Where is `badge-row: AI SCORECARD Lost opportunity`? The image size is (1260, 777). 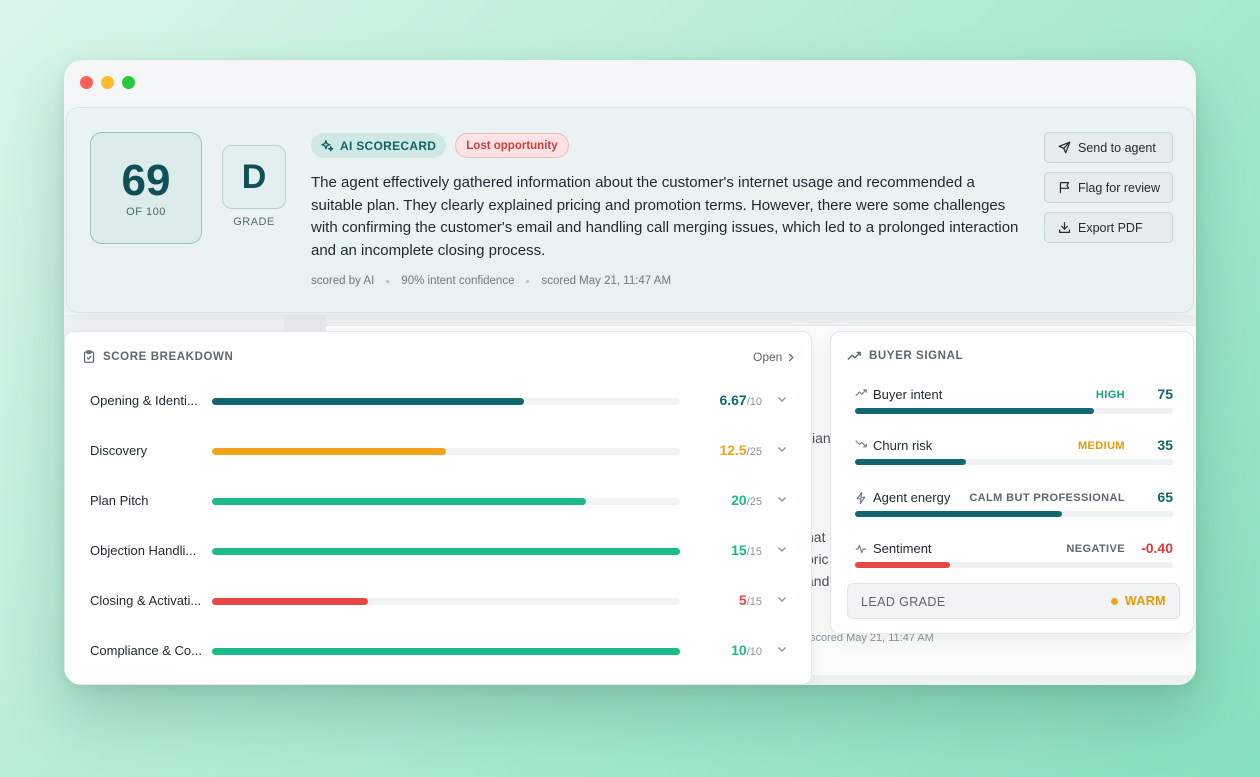 badge-row: AI SCORECARD Lost opportunity is located at coordinates (440, 145).